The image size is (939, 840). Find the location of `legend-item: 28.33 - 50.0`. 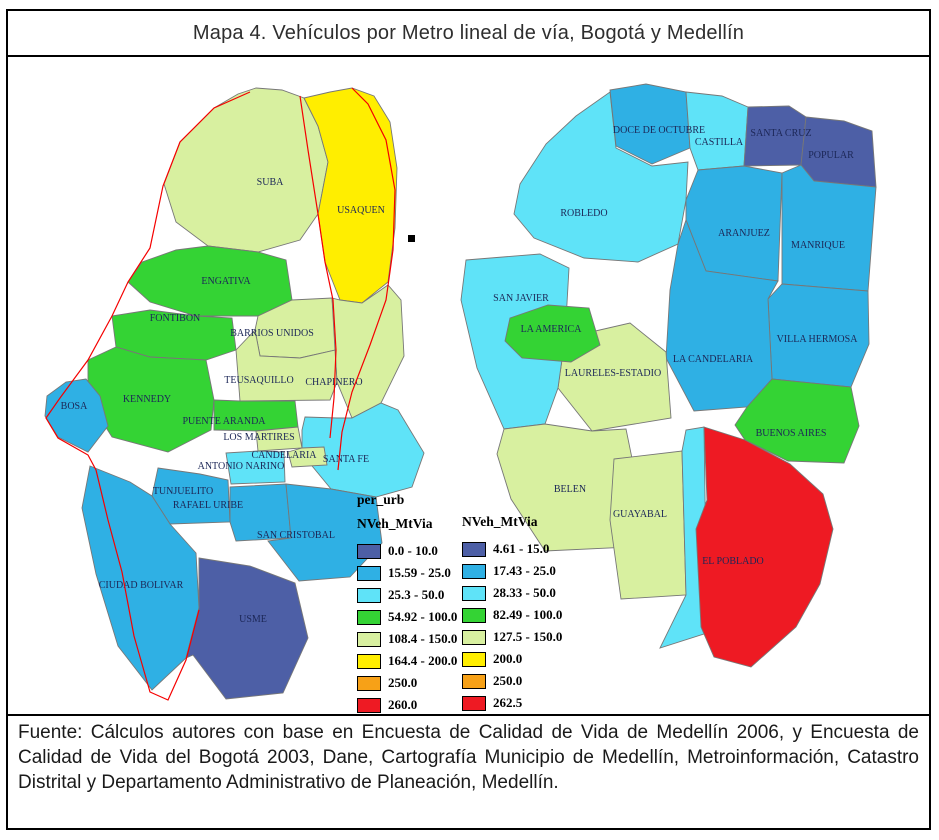

legend-item: 28.33 - 50.0 is located at coordinates (512, 593).